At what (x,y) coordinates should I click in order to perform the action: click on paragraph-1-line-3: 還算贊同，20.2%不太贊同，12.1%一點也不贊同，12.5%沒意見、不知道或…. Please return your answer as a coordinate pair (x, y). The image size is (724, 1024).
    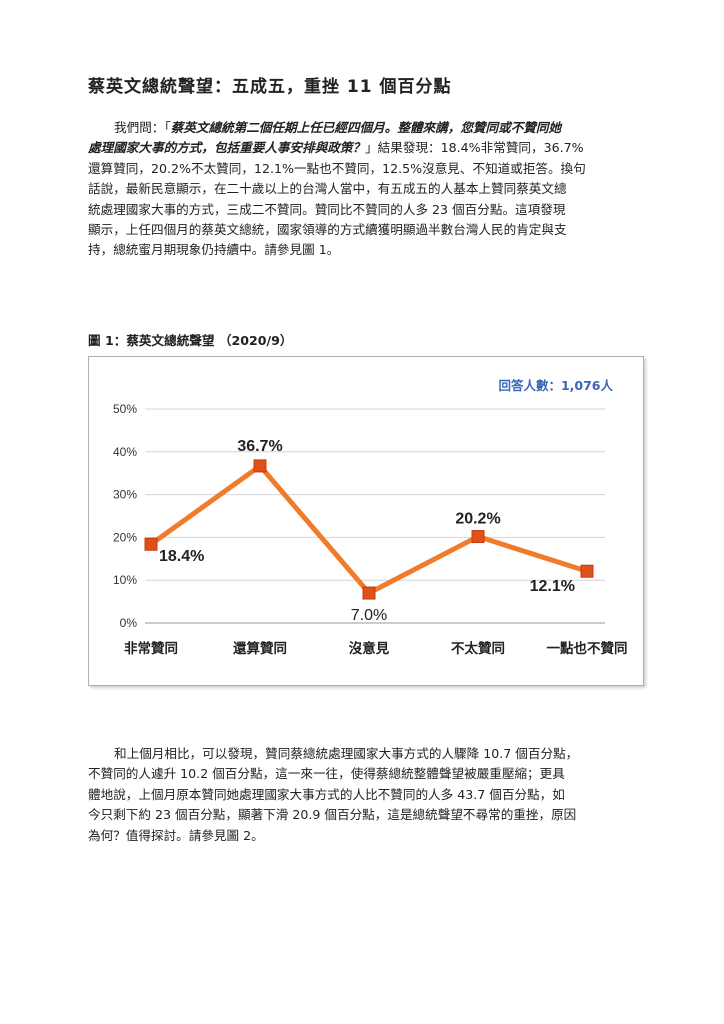
    Looking at the image, I should click on (337, 168).